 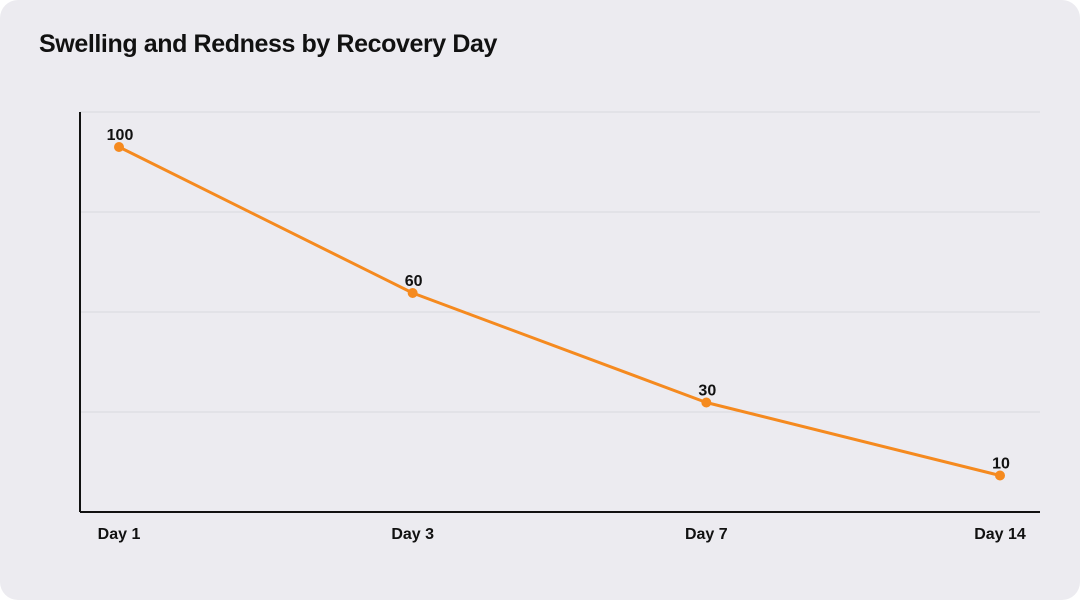 What do you see at coordinates (268, 44) in the screenshot?
I see `chart-title: Swelling and Redness by Recovery Day` at bounding box center [268, 44].